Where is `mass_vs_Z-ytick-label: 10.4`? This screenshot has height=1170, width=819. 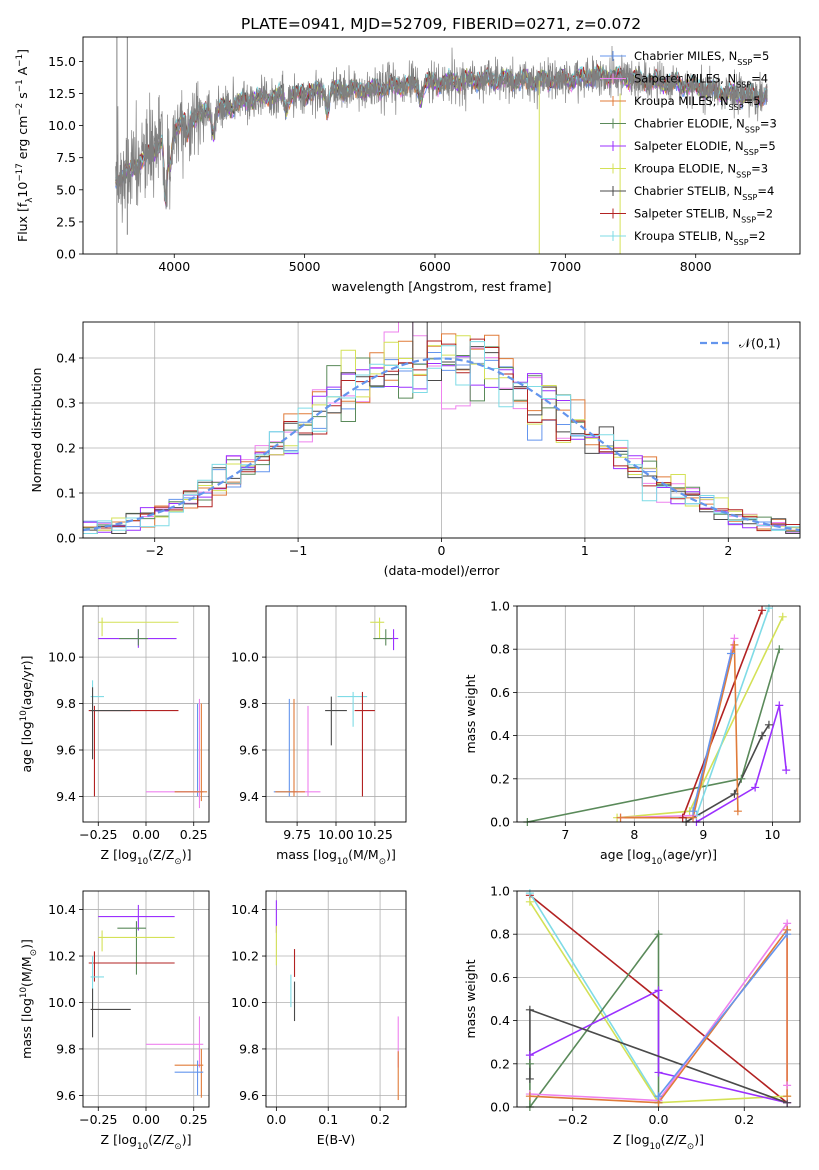 mass_vs_Z-ytick-label: 10.4 is located at coordinates (62, 909).